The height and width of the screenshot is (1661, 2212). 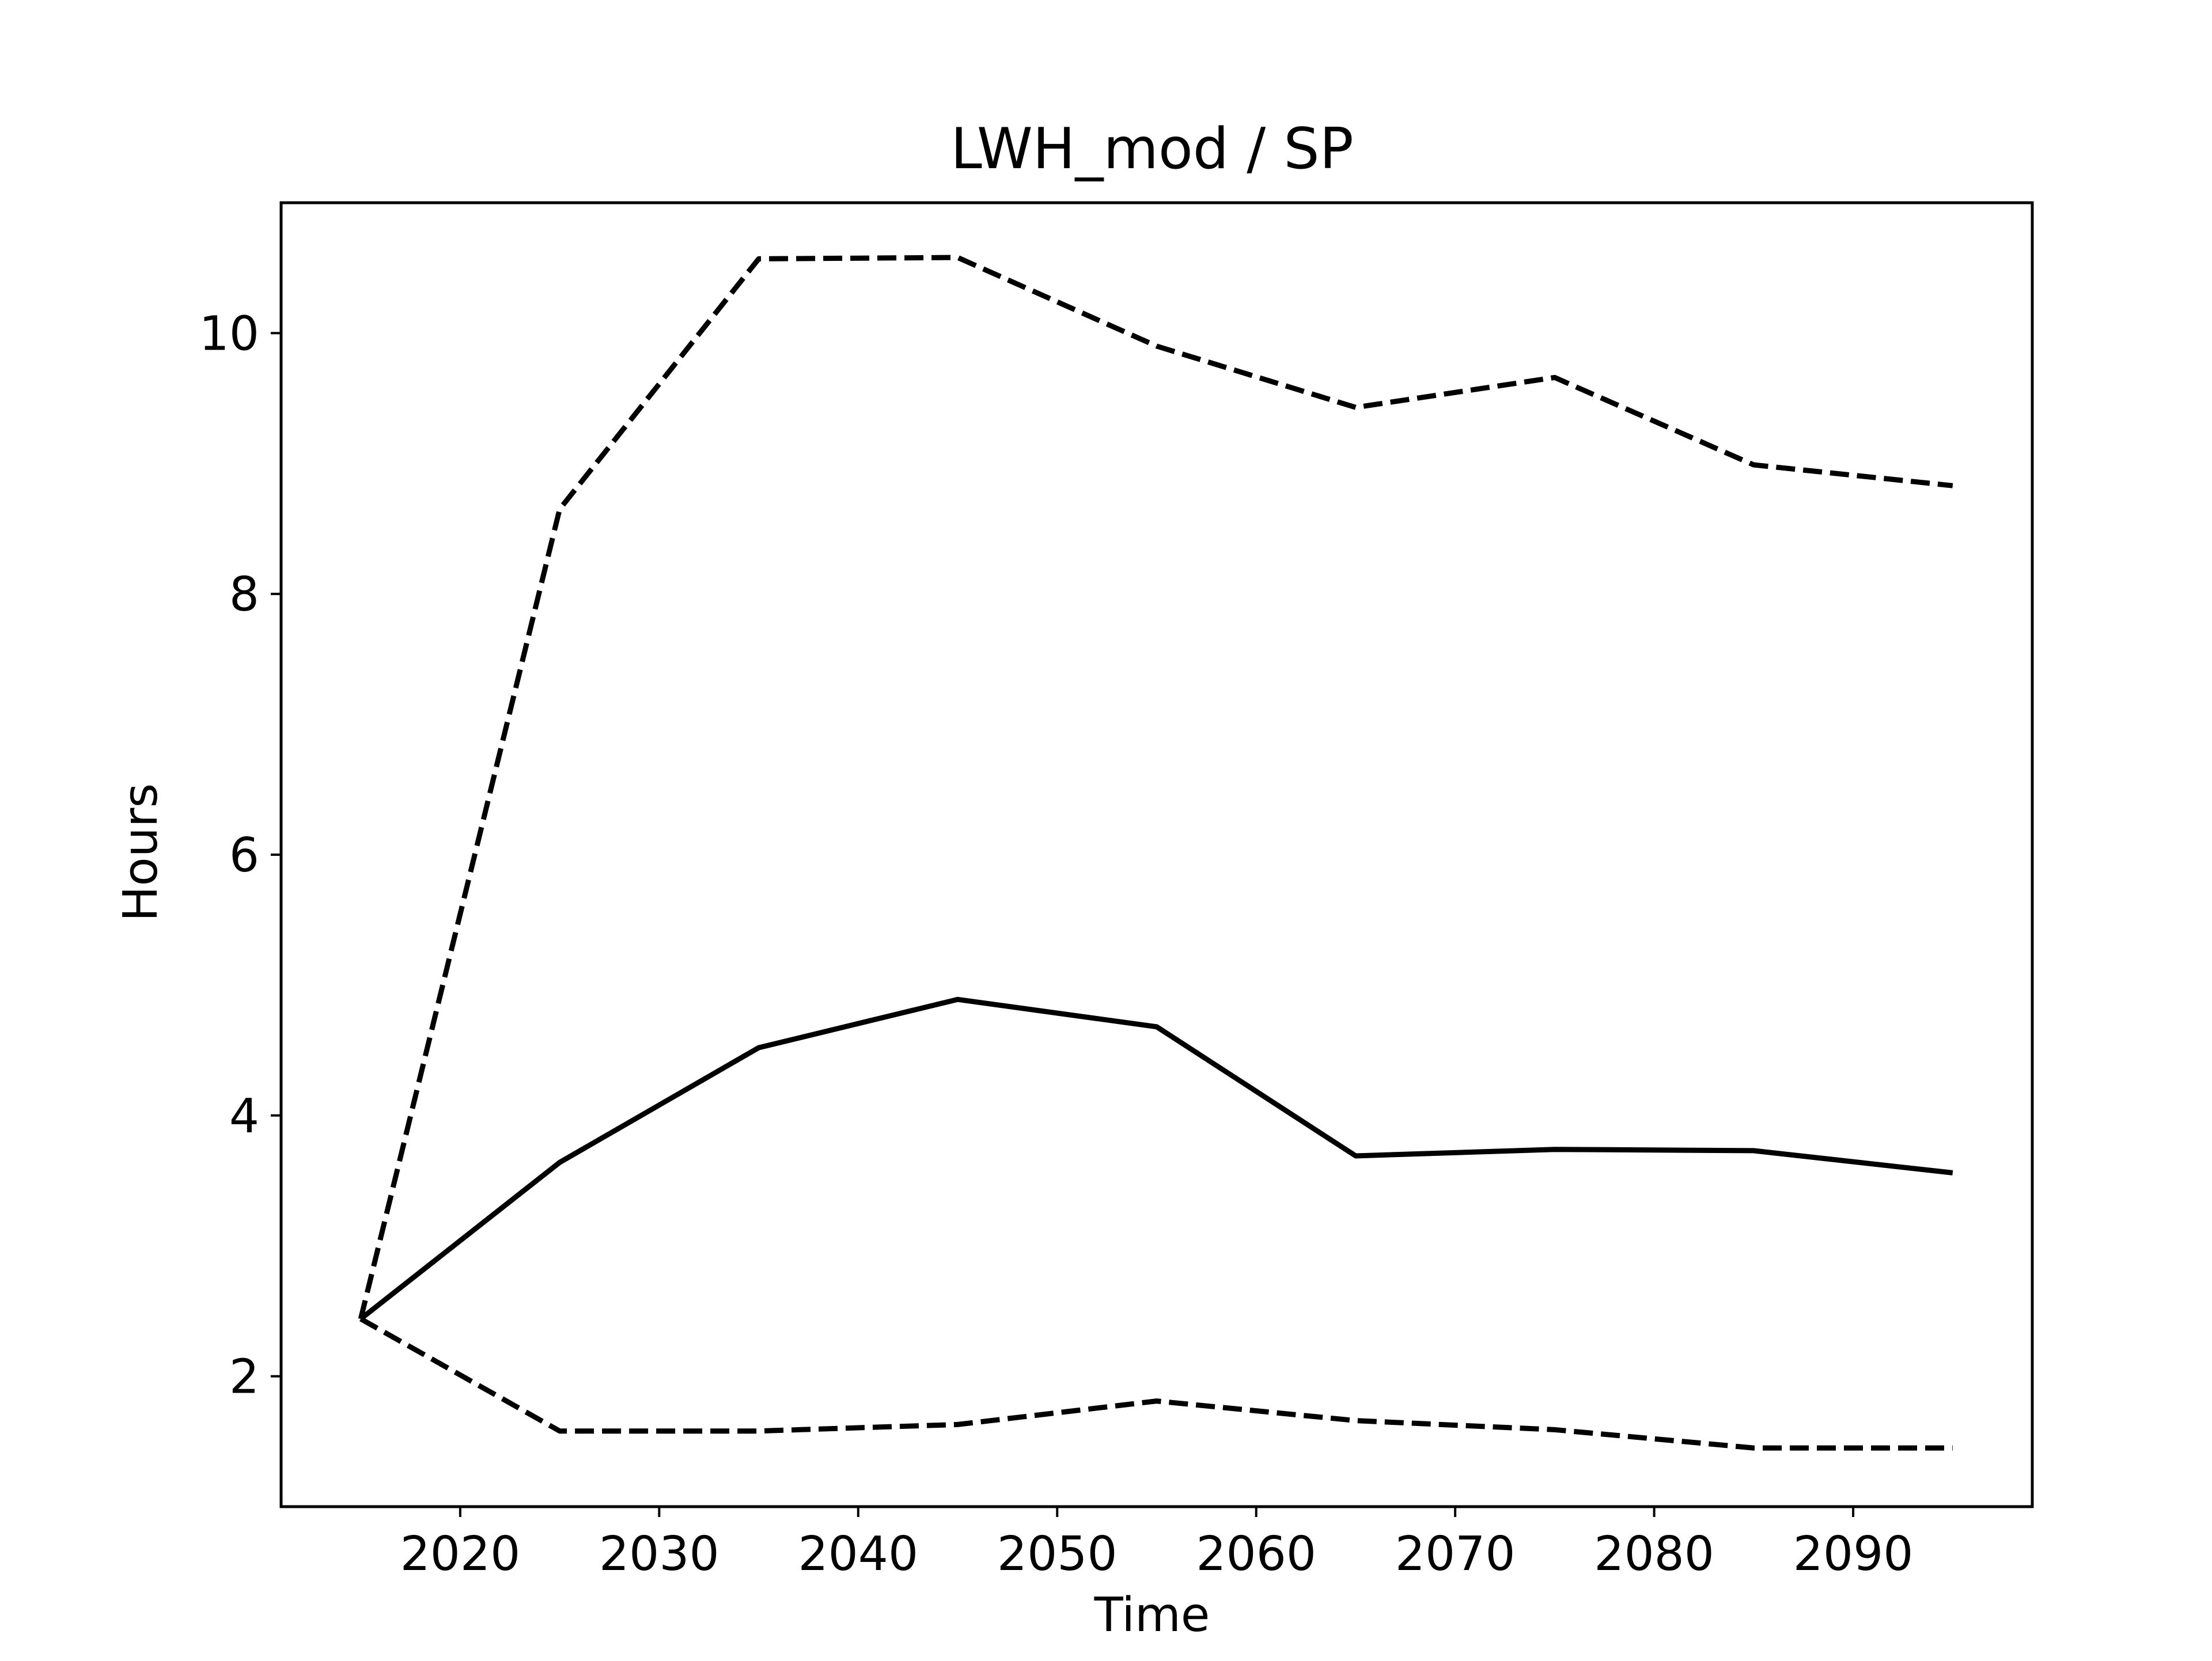 What do you see at coordinates (1152, 1615) in the screenshot?
I see `x-axis-label: Time` at bounding box center [1152, 1615].